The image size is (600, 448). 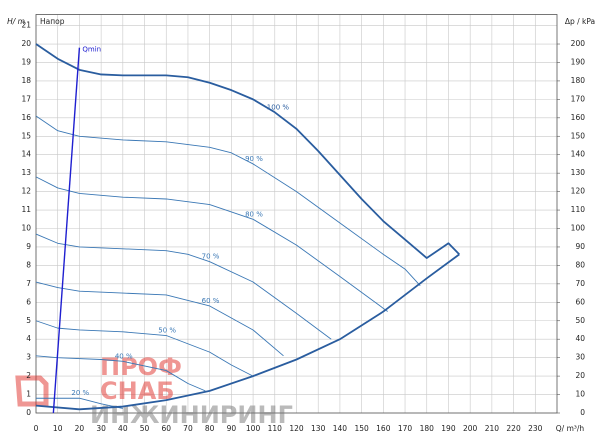 What do you see at coordinates (26, 154) in the screenshot?
I see `y-tick-label: 14` at bounding box center [26, 154].